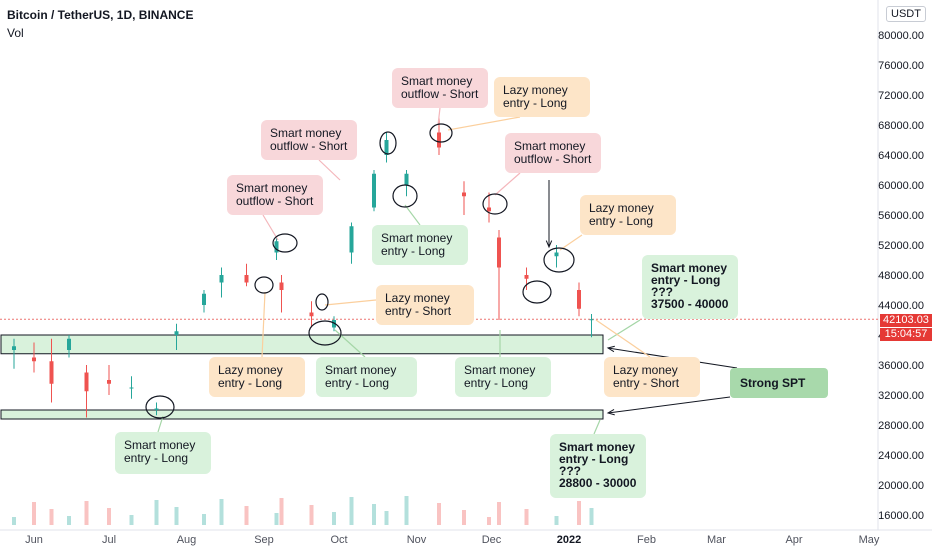 Image resolution: width=932 pixels, height=550 pixels. I want to click on annotation-smart-outflow-4: Smart money outflow - Short, so click(553, 153).